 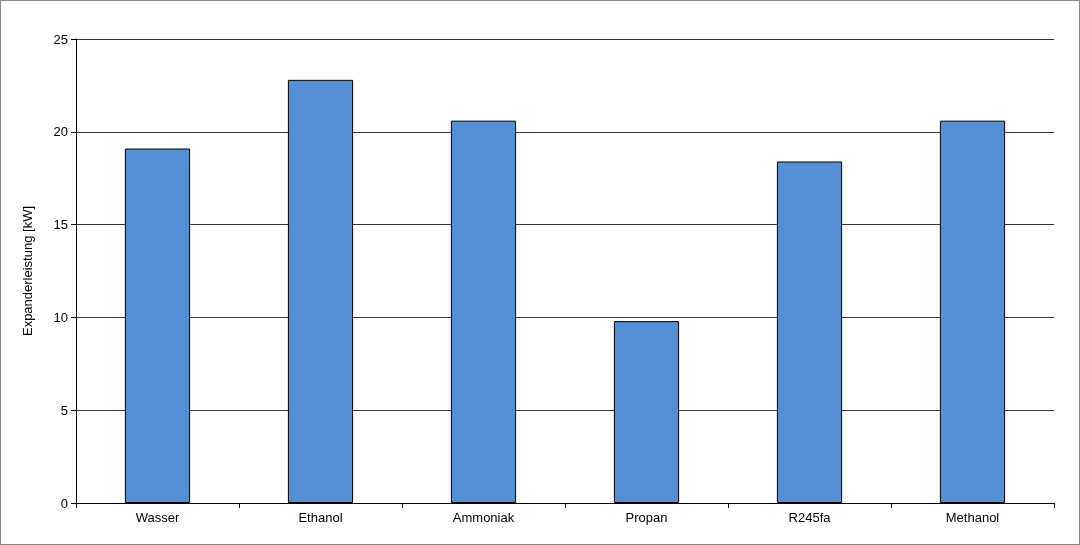 I want to click on y-tick-label: 20, so click(x=60, y=132).